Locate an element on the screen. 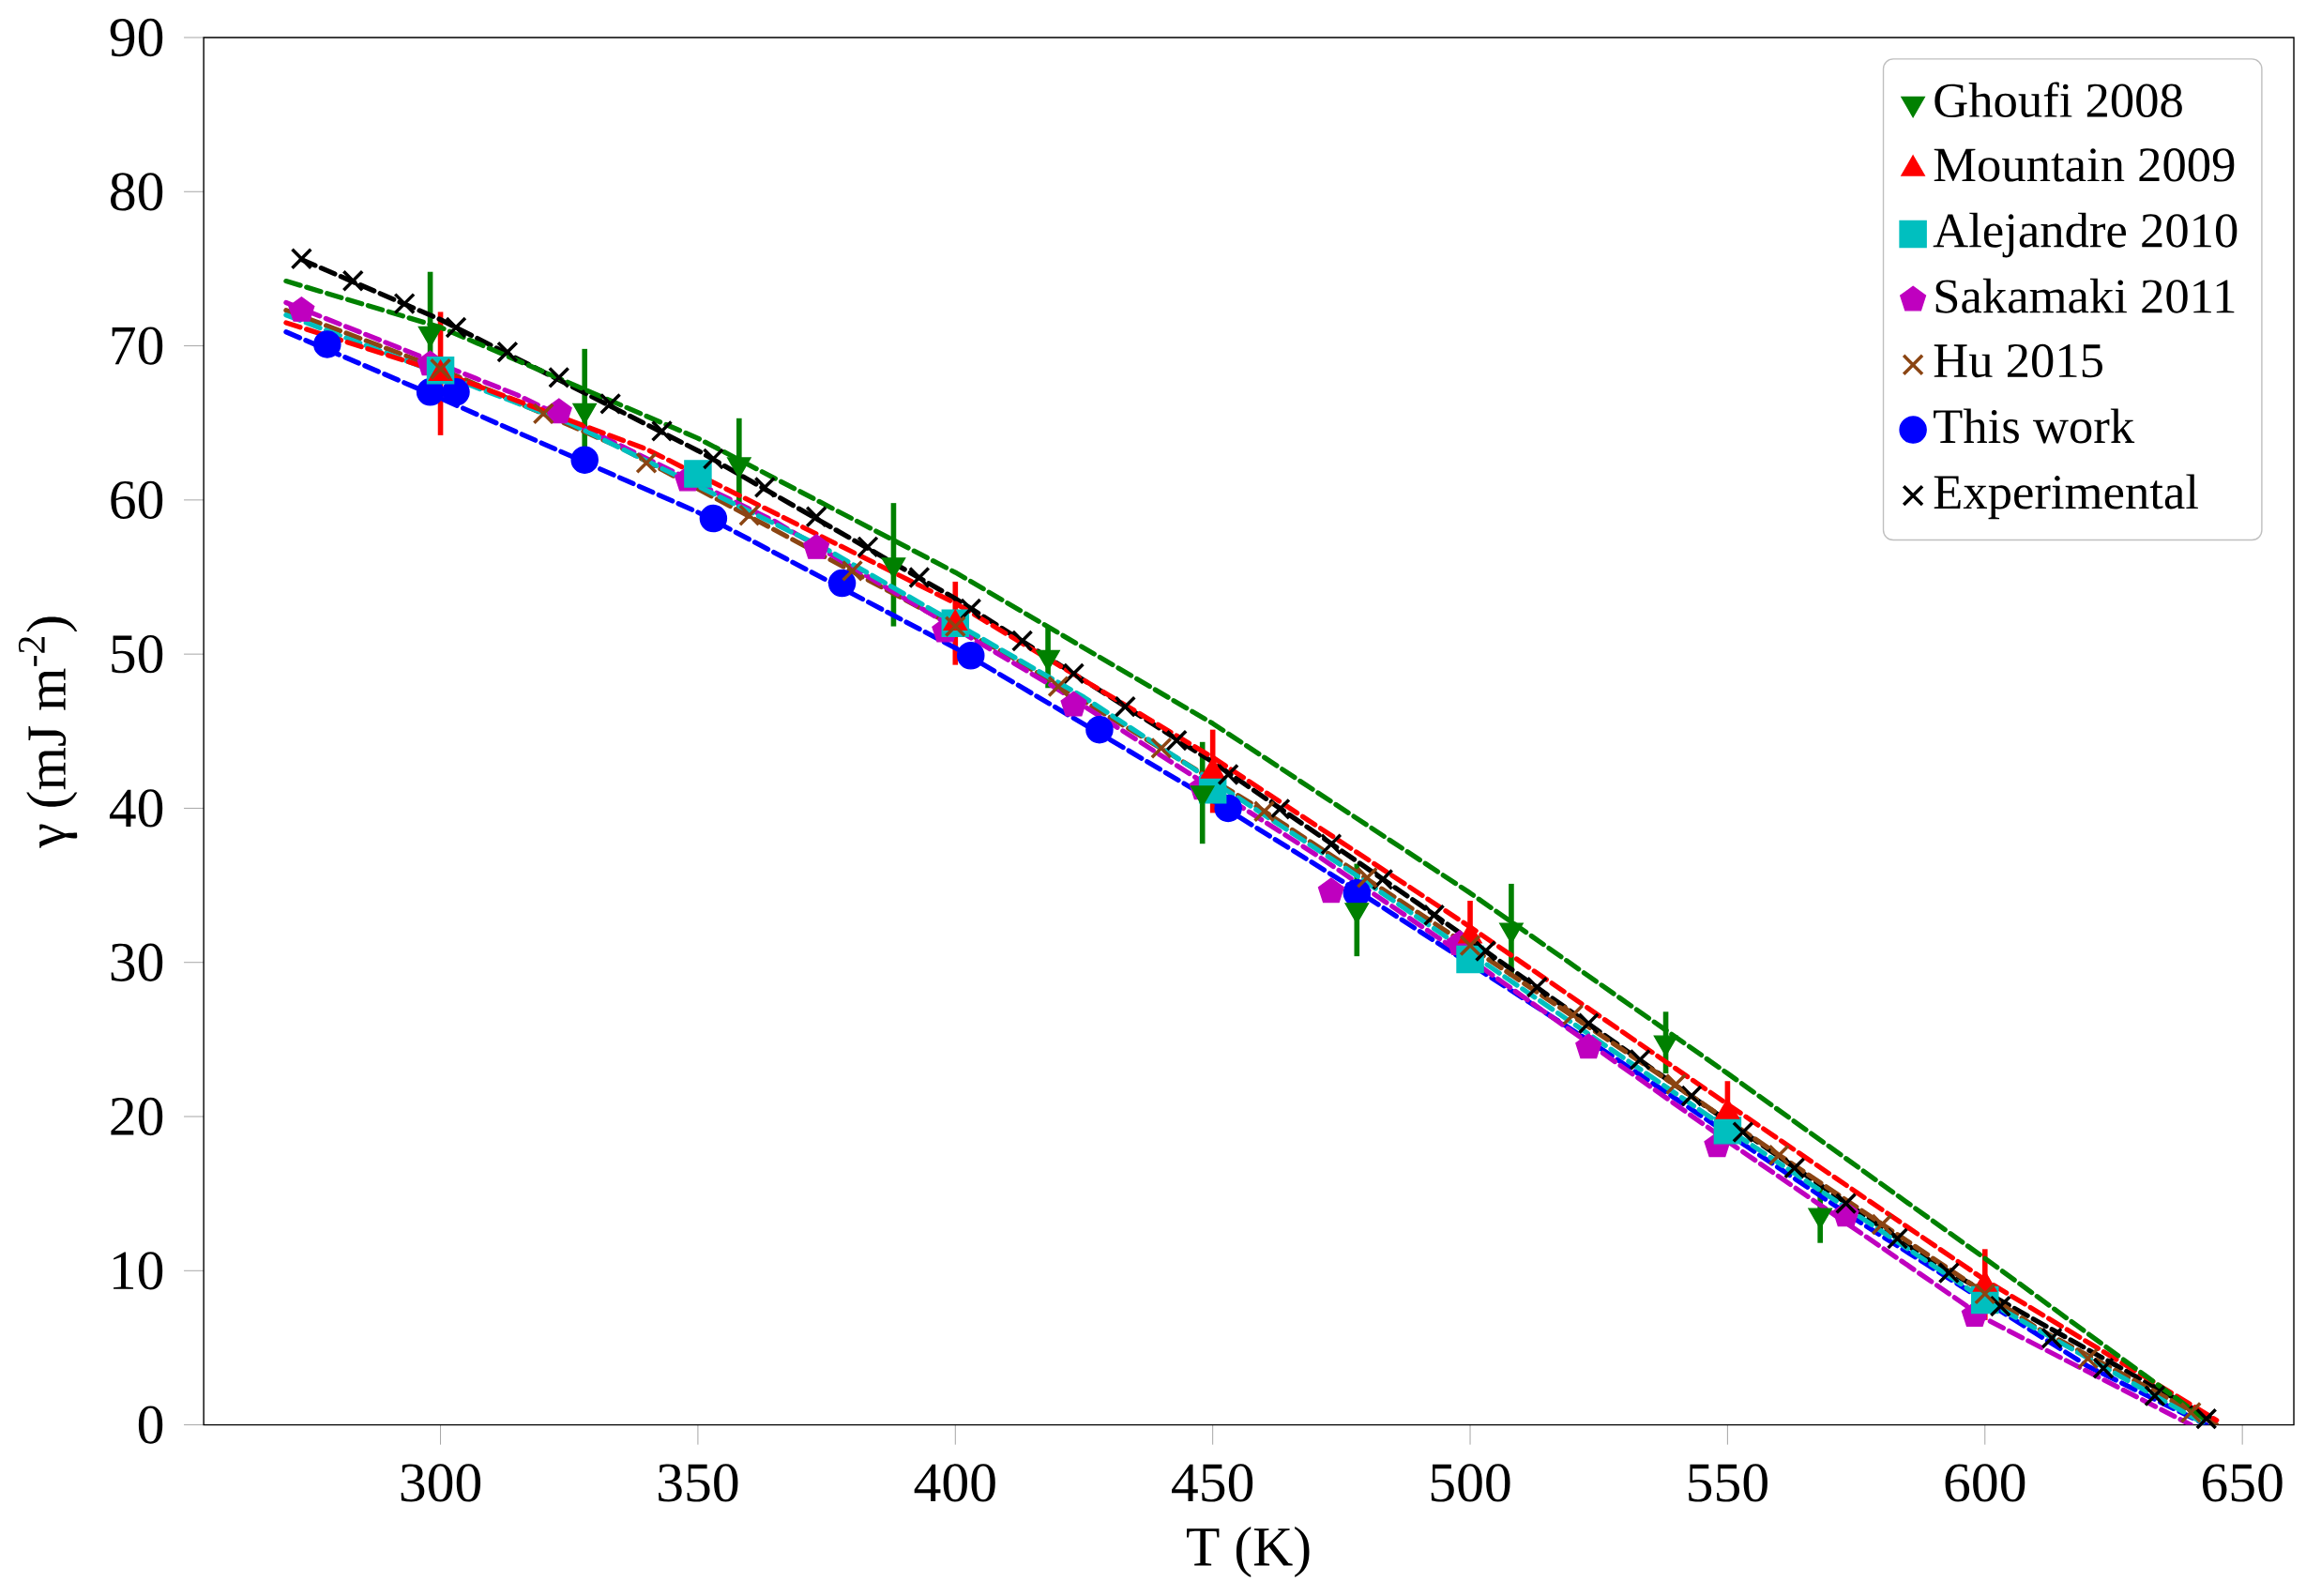 The image size is (2306, 1596). x-tick-label: 400 is located at coordinates (954, 1483).